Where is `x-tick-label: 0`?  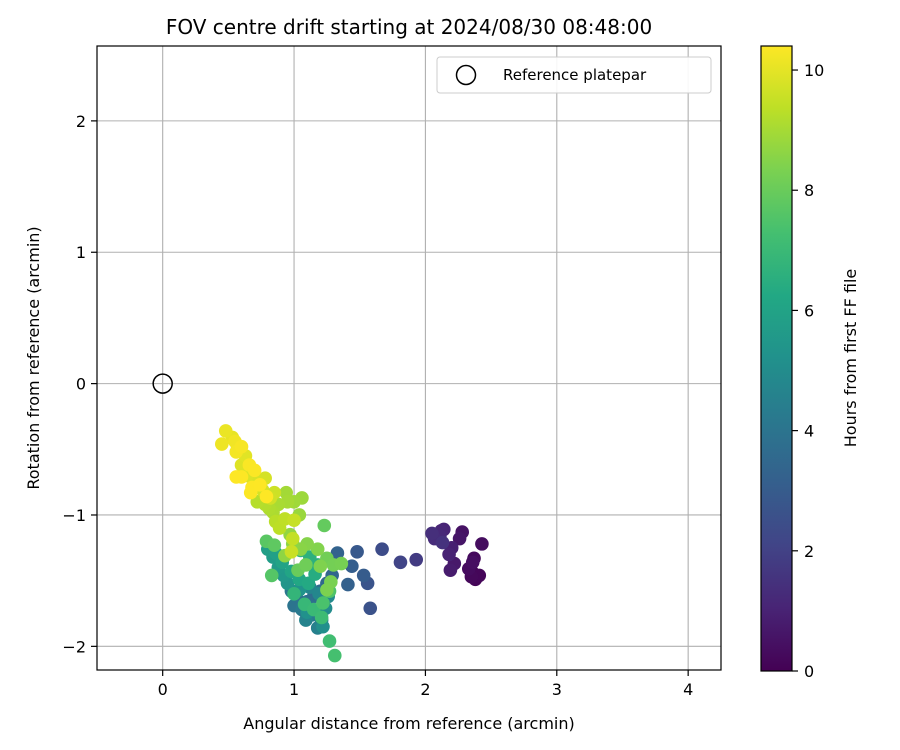 x-tick-label: 0 is located at coordinates (163, 689).